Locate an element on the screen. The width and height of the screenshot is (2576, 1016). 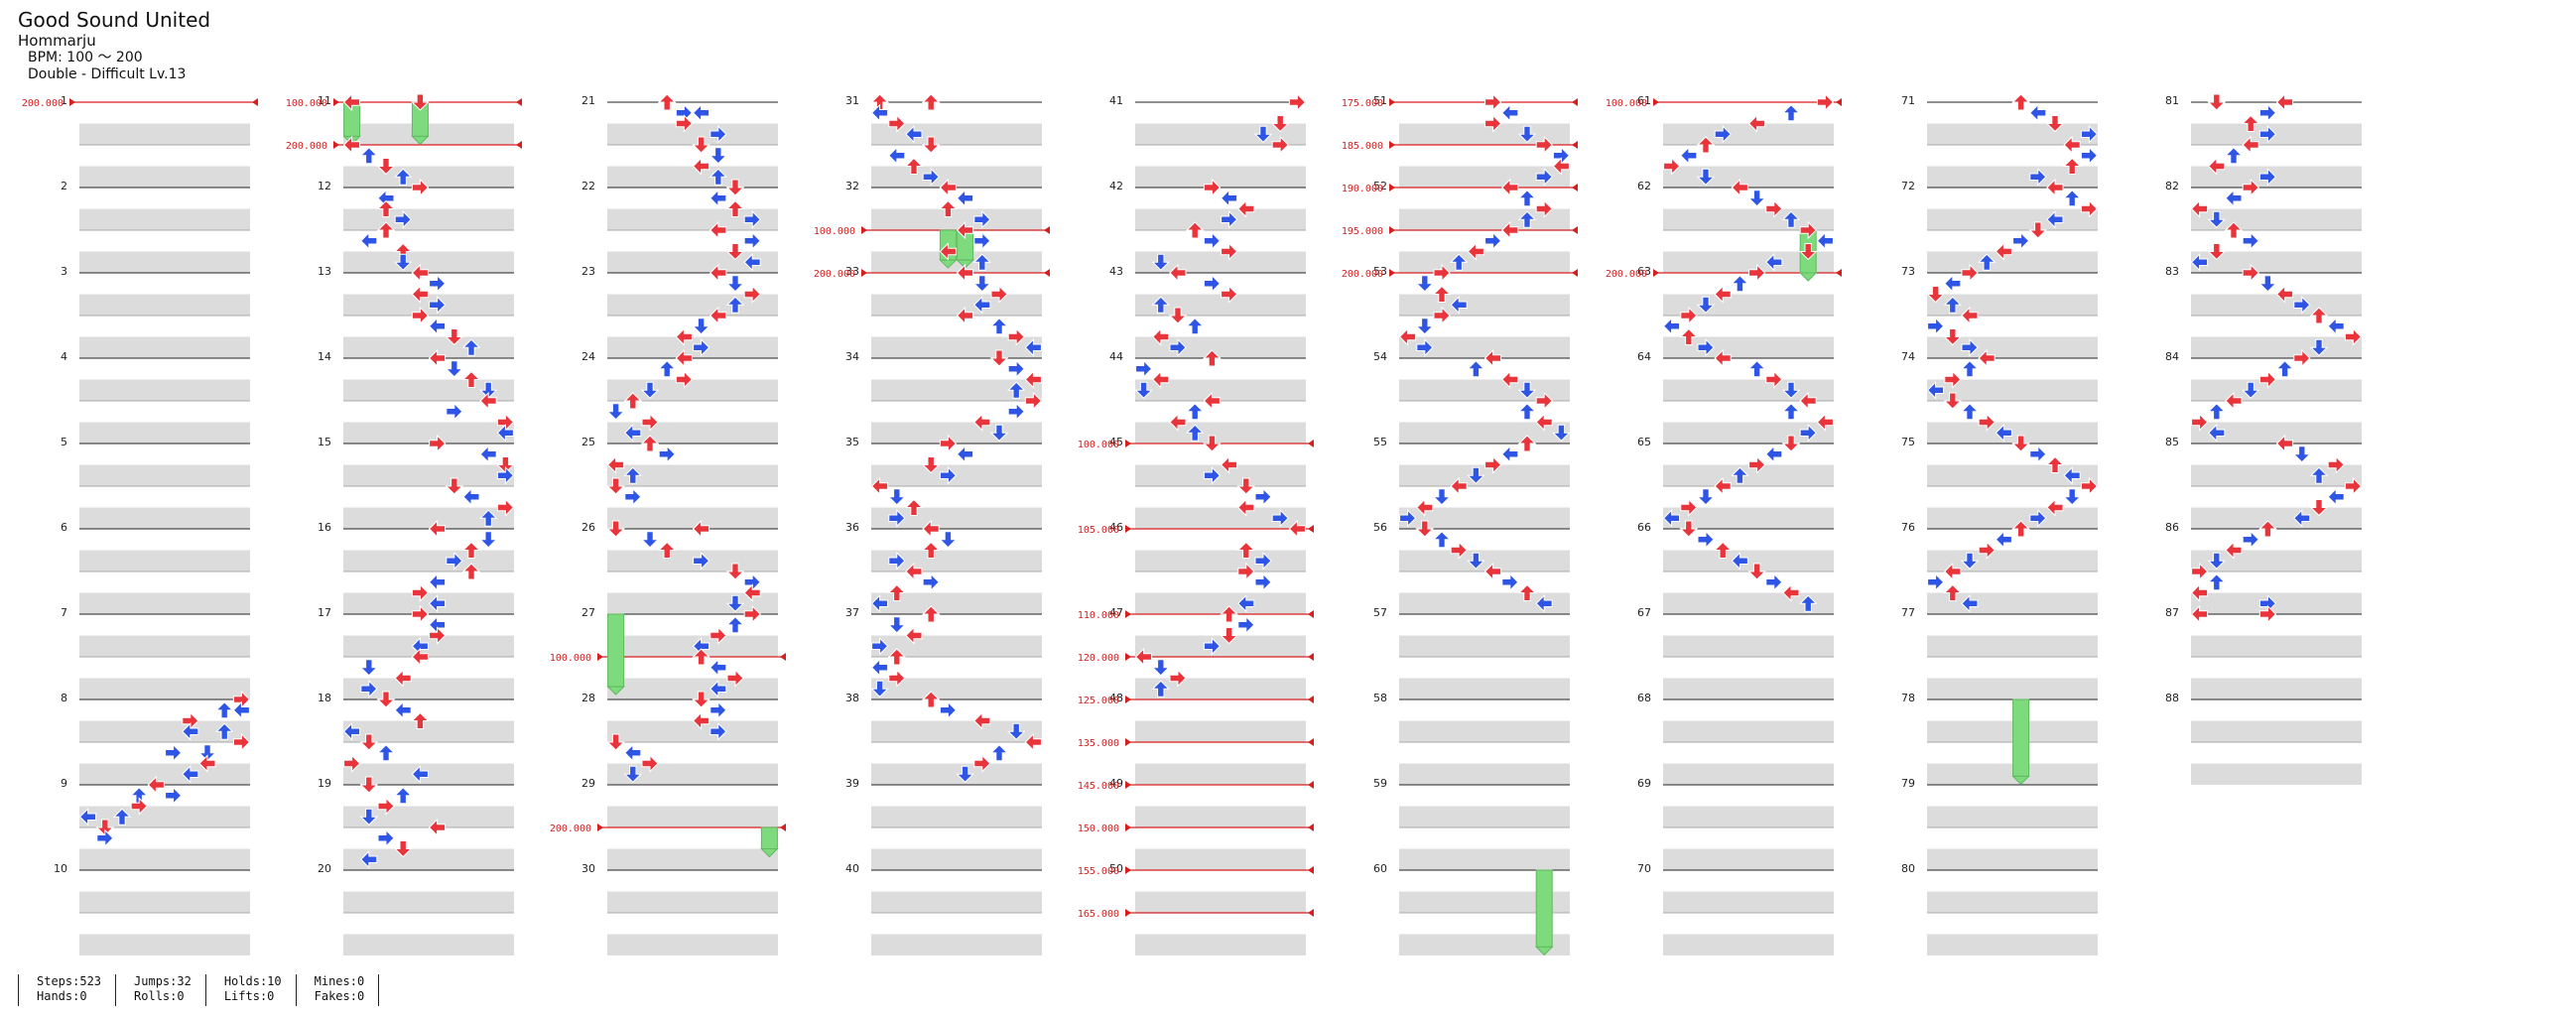
bpm-change-value: 190.000 is located at coordinates (1363, 189).